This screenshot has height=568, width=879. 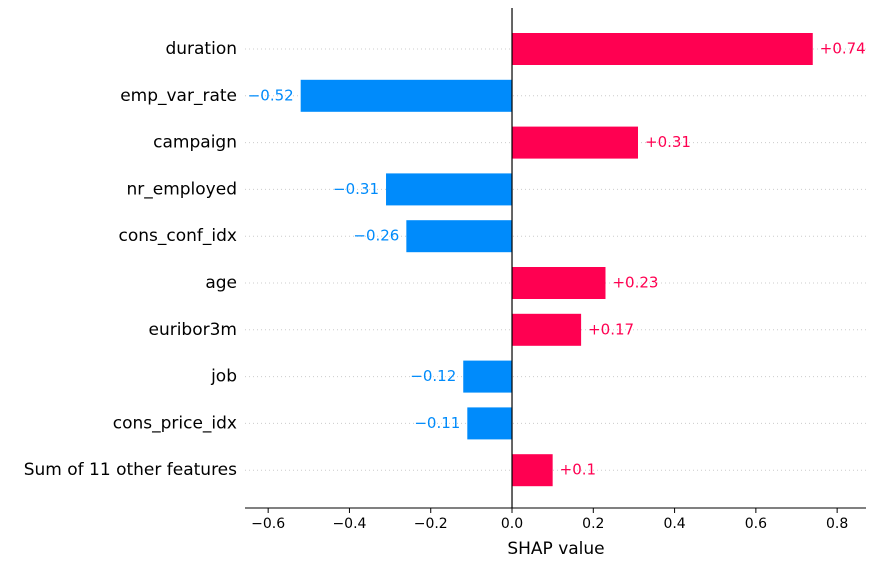 What do you see at coordinates (175, 423) in the screenshot?
I see `y-tick-label: cons_price_idx` at bounding box center [175, 423].